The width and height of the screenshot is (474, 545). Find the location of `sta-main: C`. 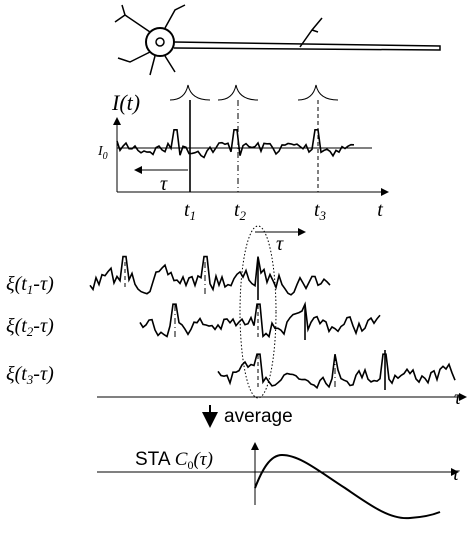

sta-main: C is located at coordinates (181, 459).